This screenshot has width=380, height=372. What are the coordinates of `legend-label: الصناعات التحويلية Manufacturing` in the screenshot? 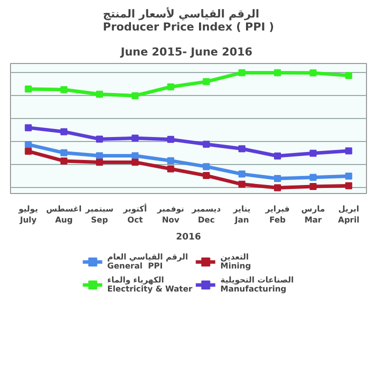 It's located at (257, 285).